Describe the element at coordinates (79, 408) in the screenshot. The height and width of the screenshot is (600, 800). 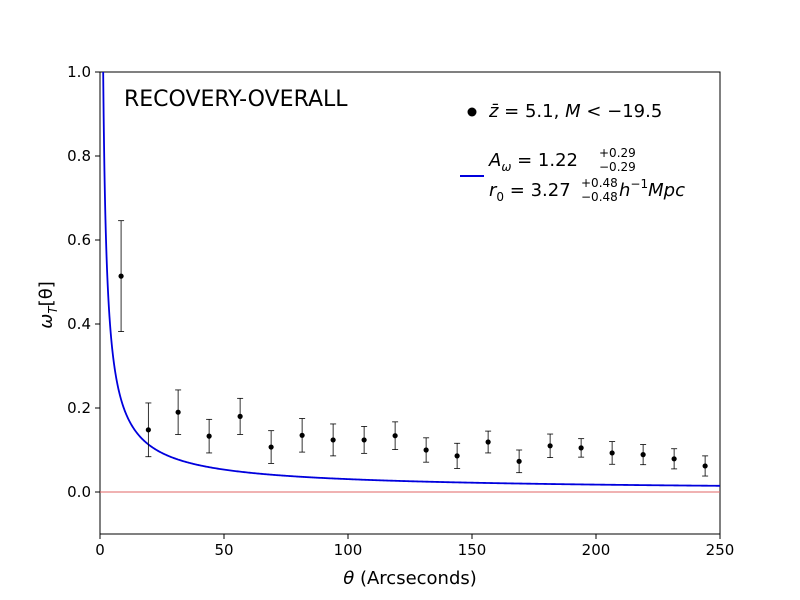
I see `y-tick-label: 0.2` at that location.